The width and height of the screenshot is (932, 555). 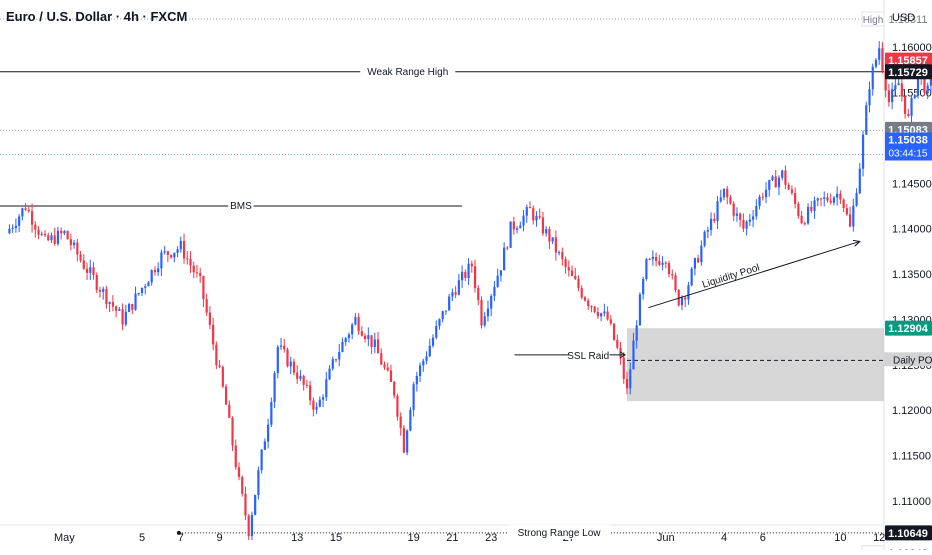 What do you see at coordinates (911, 457) in the screenshot?
I see `price-tick-label: 1.11500` at bounding box center [911, 457].